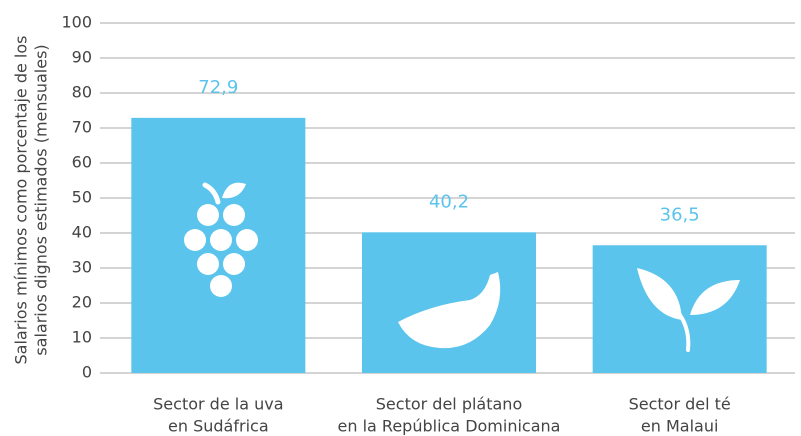 This screenshot has width=801, height=436. I want to click on value-label: 36,5, so click(680, 214).